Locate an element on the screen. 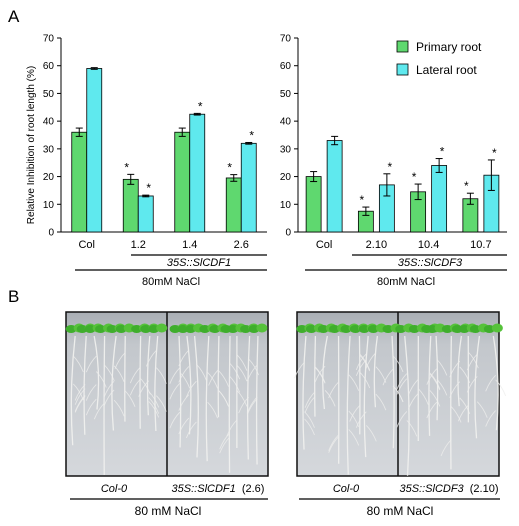  legend-swatch-lateral is located at coordinates (402, 69).